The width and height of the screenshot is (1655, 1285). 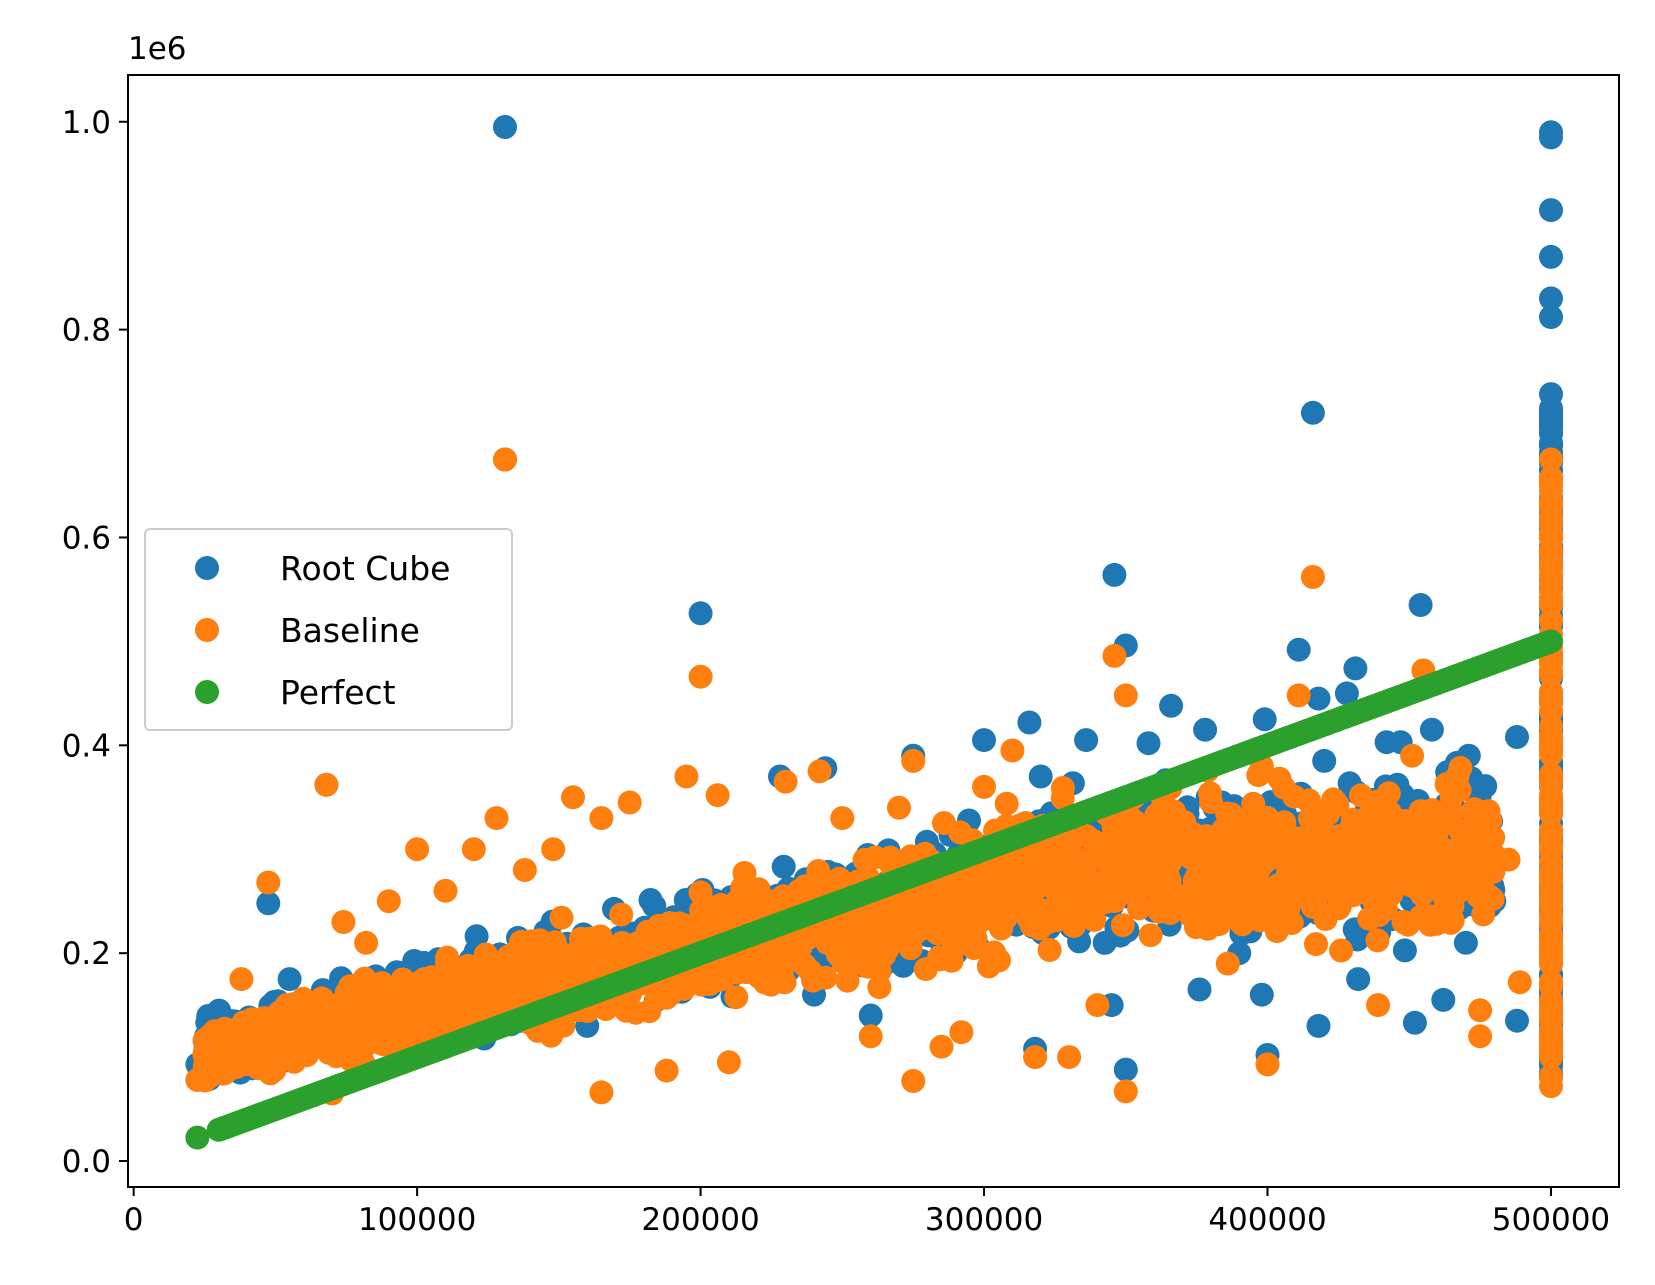 What do you see at coordinates (134, 1220) in the screenshot?
I see `x-tick-label: 0` at bounding box center [134, 1220].